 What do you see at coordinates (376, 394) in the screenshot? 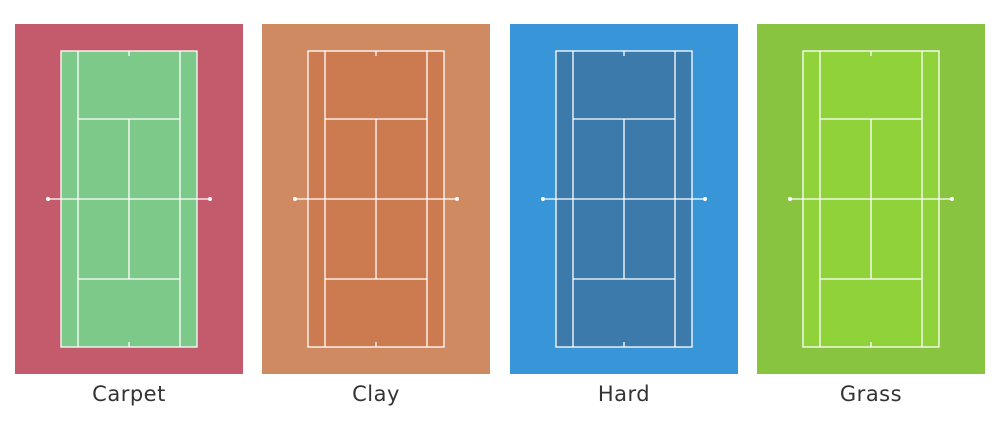
I see `court-label: Clay` at bounding box center [376, 394].